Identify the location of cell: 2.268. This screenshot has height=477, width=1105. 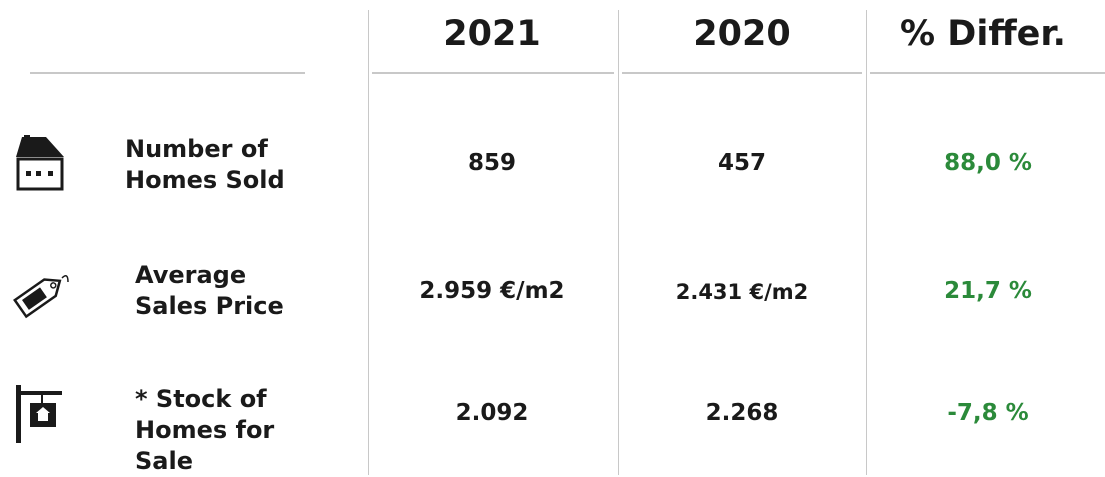
(742, 413).